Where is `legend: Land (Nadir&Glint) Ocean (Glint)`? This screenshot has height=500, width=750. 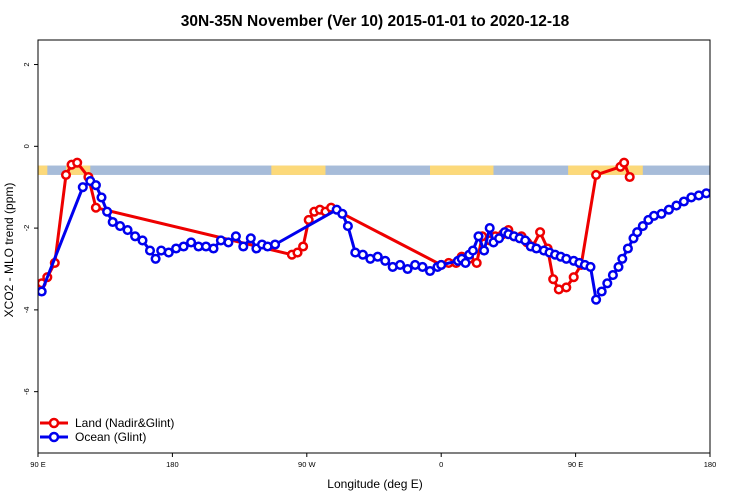
legend: Land (Nadir&Glint) Ocean (Glint) is located at coordinates (107, 430).